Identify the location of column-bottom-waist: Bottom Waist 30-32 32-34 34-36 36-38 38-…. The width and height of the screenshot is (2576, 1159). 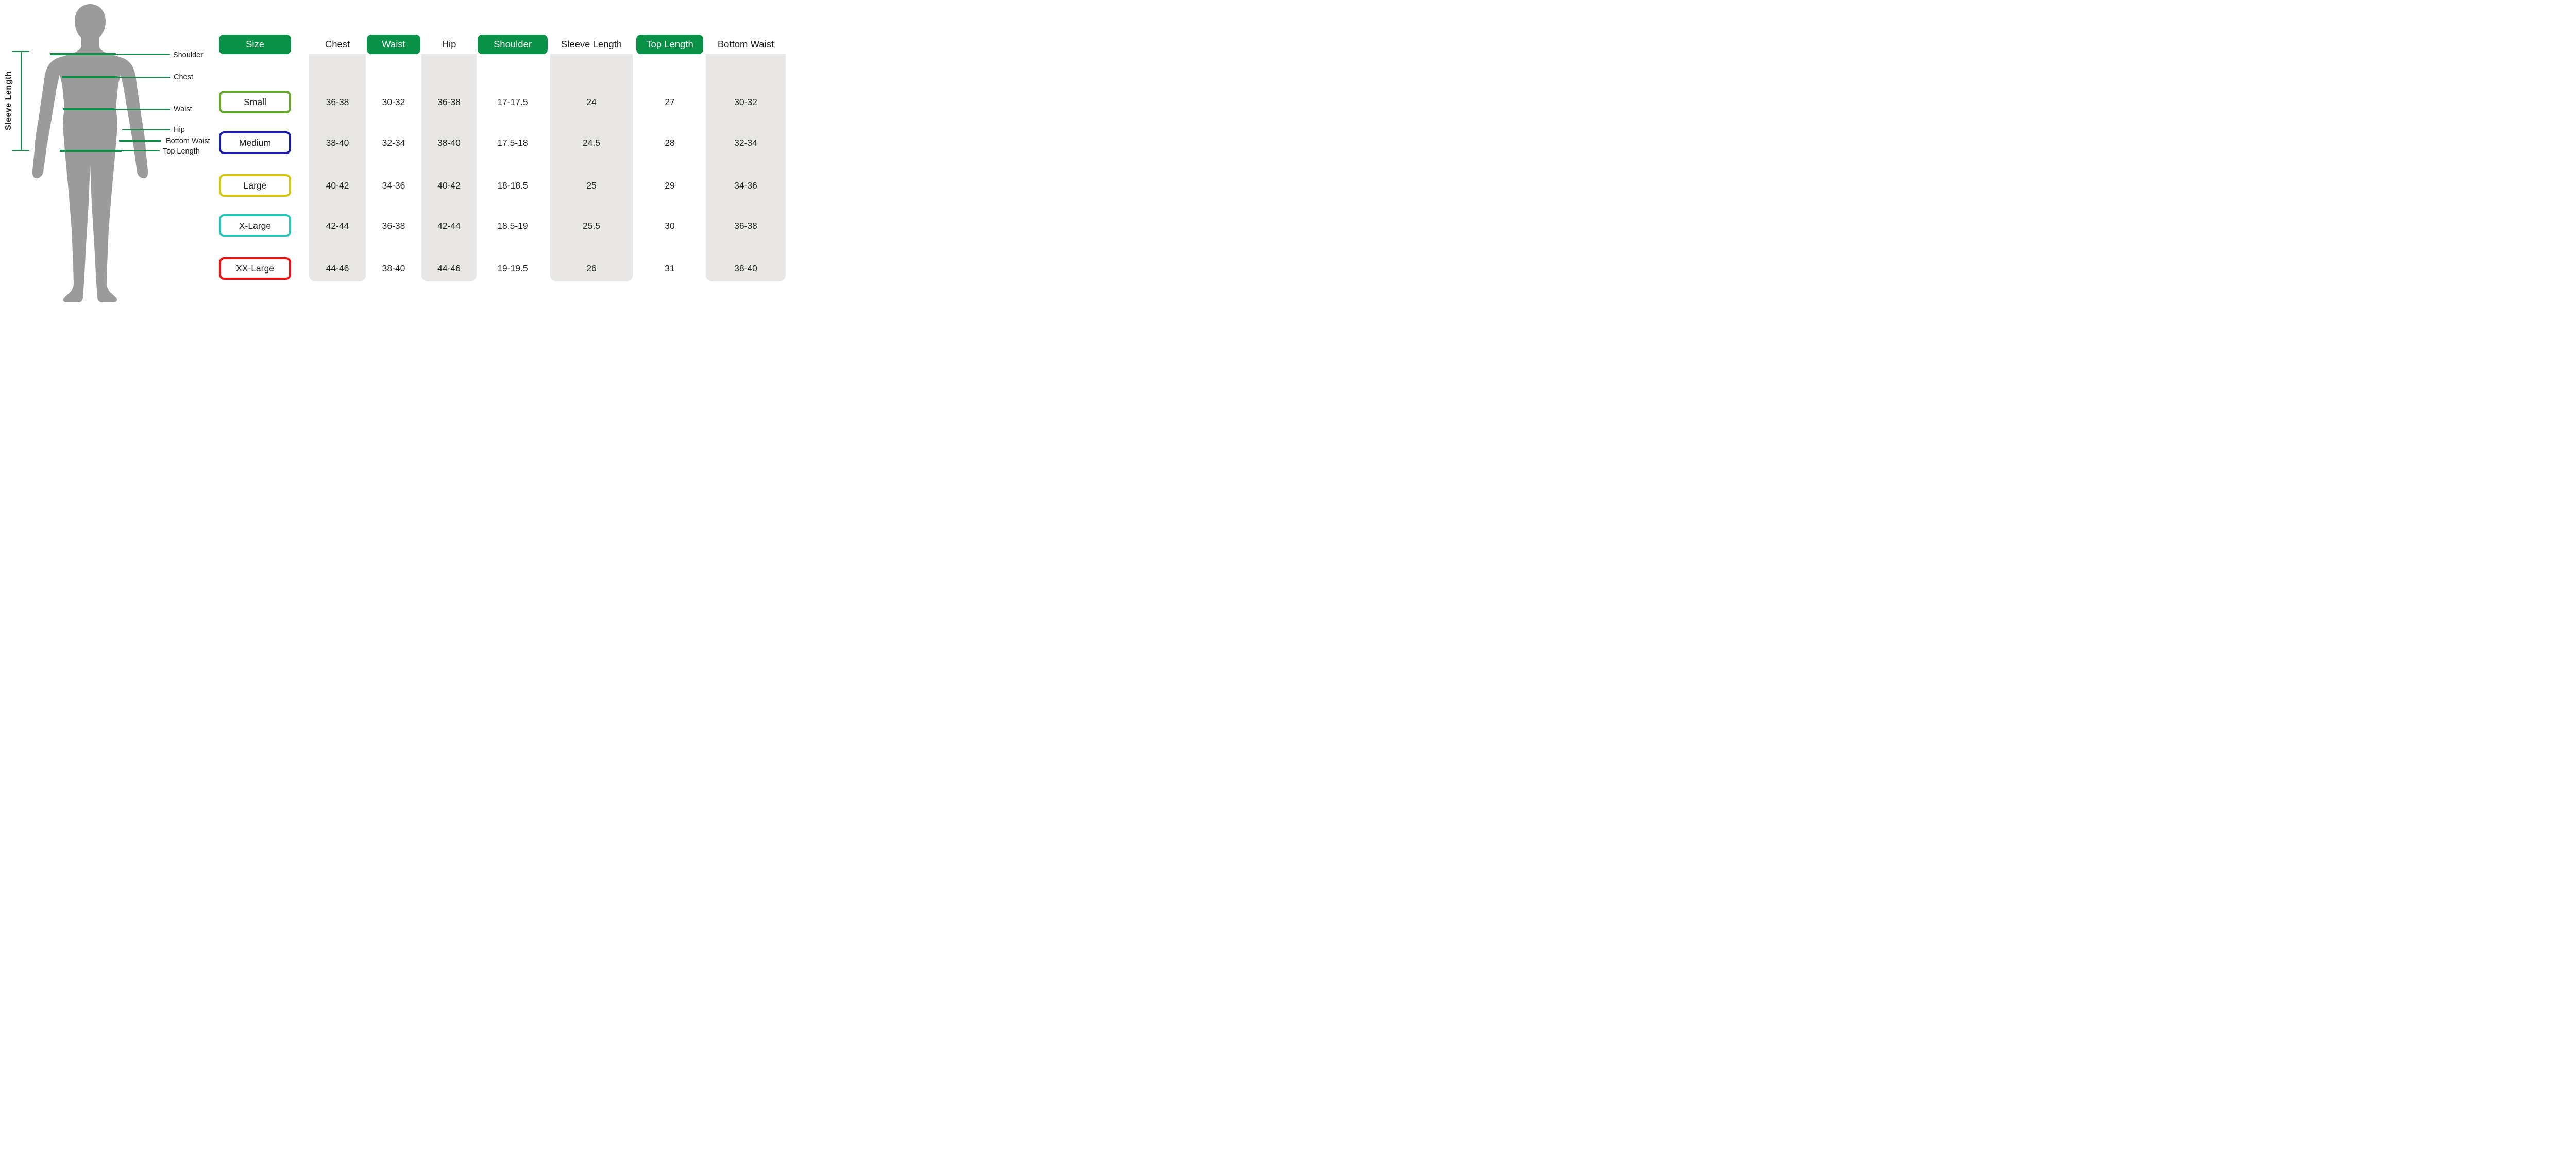
(746, 153).